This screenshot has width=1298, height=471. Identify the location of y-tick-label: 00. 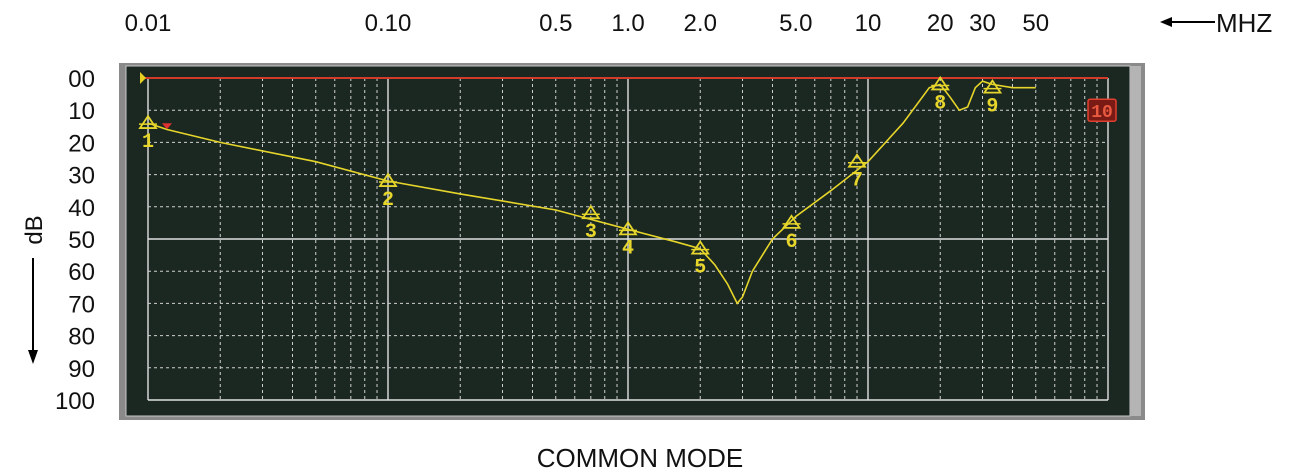
(81, 79).